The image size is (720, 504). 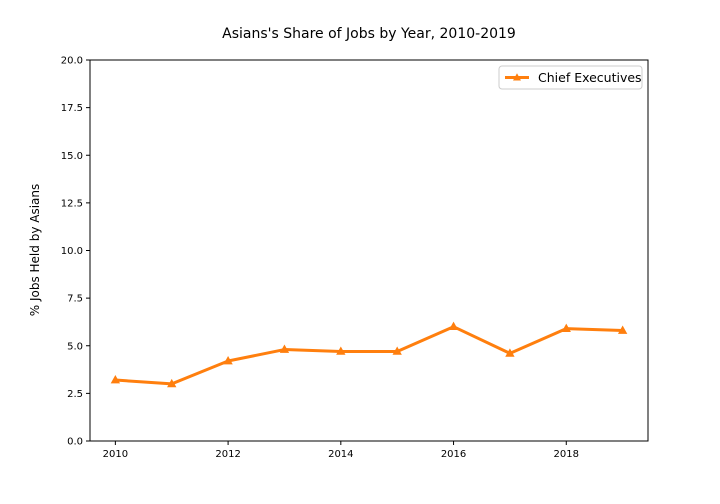 What do you see at coordinates (590, 77) in the screenshot?
I see `legend-label-chief-executives: Chief Executives` at bounding box center [590, 77].